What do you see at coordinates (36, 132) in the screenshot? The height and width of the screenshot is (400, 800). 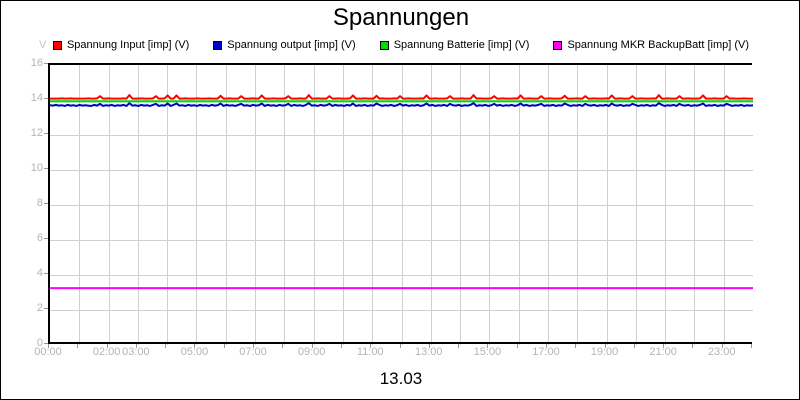 I see `y-tick-label: 12` at bounding box center [36, 132].